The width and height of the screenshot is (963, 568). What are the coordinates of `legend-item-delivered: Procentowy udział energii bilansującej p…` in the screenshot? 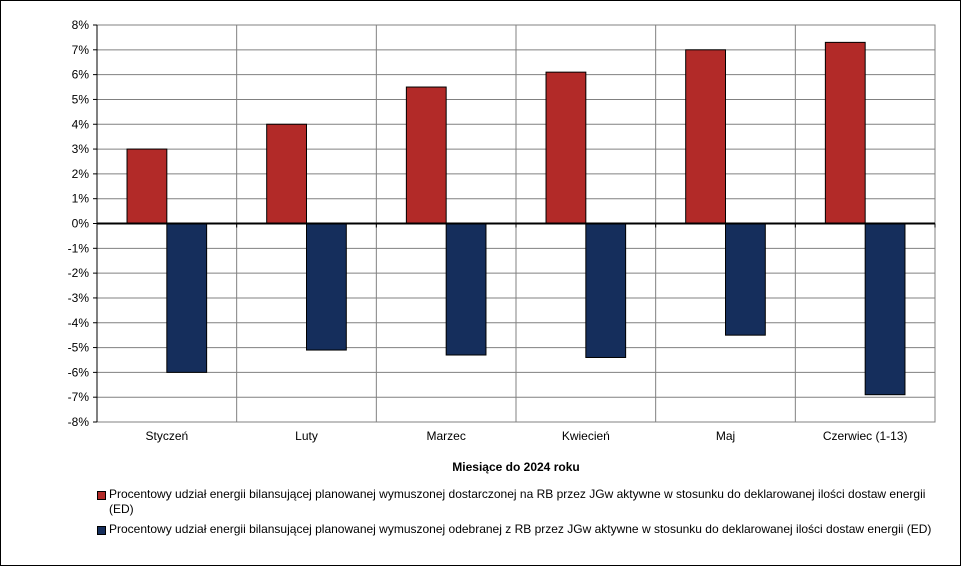 It's located at (517, 502).